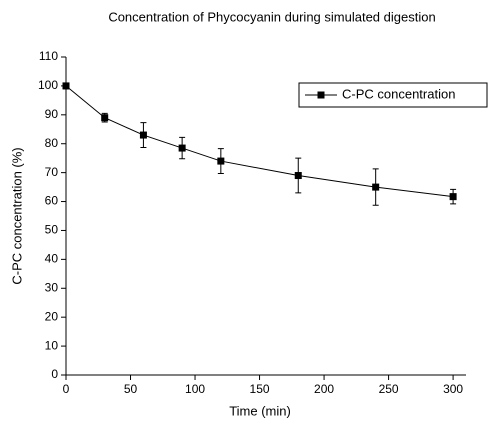 The height and width of the screenshot is (424, 489). Describe the element at coordinates (260, 389) in the screenshot. I see `x-tick-label: 150` at that location.